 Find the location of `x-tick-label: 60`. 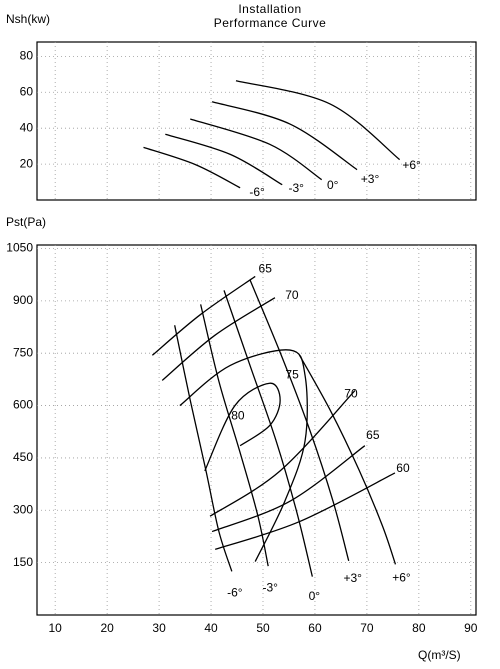

x-tick-label: 60 is located at coordinates (315, 628).